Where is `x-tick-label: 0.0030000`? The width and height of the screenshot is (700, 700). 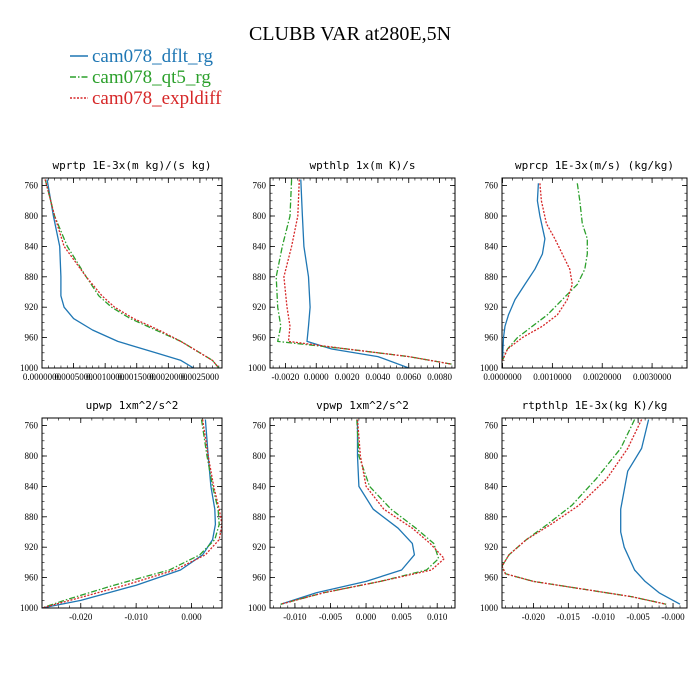
x-tick-label: 0.0030000 is located at coordinates (652, 377).